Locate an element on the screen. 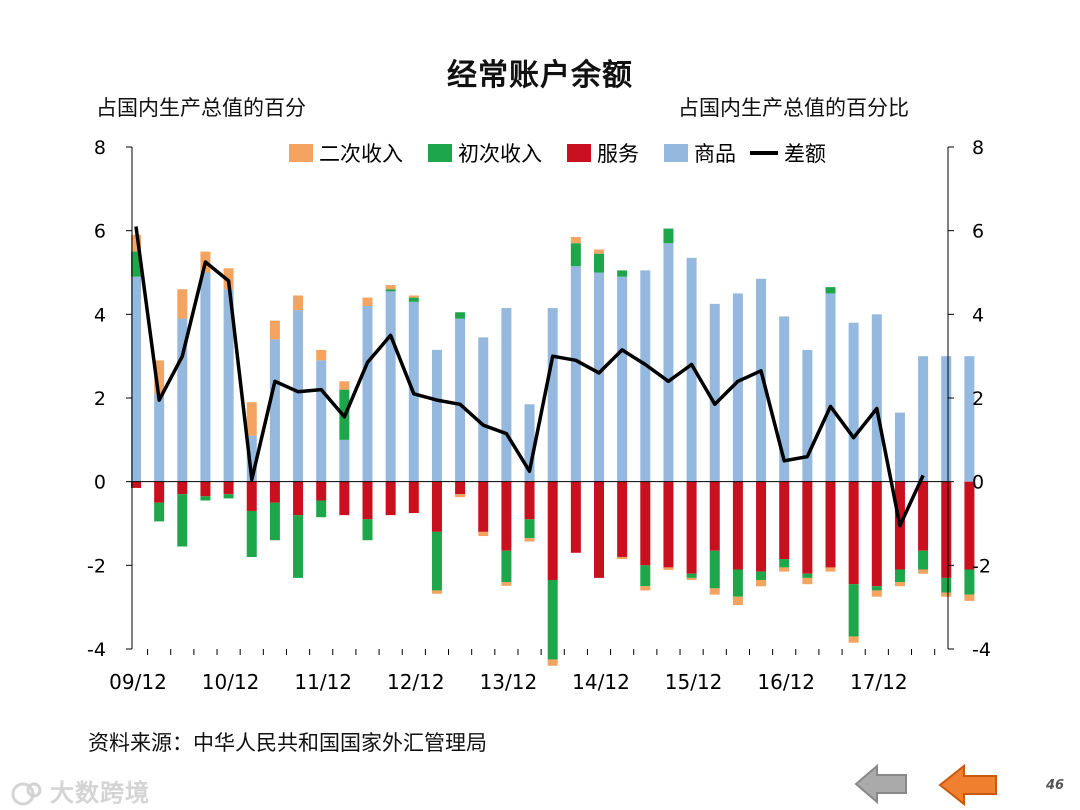 This screenshot has width=1080, height=810. y-tick-label-right: 4 is located at coordinates (978, 315).